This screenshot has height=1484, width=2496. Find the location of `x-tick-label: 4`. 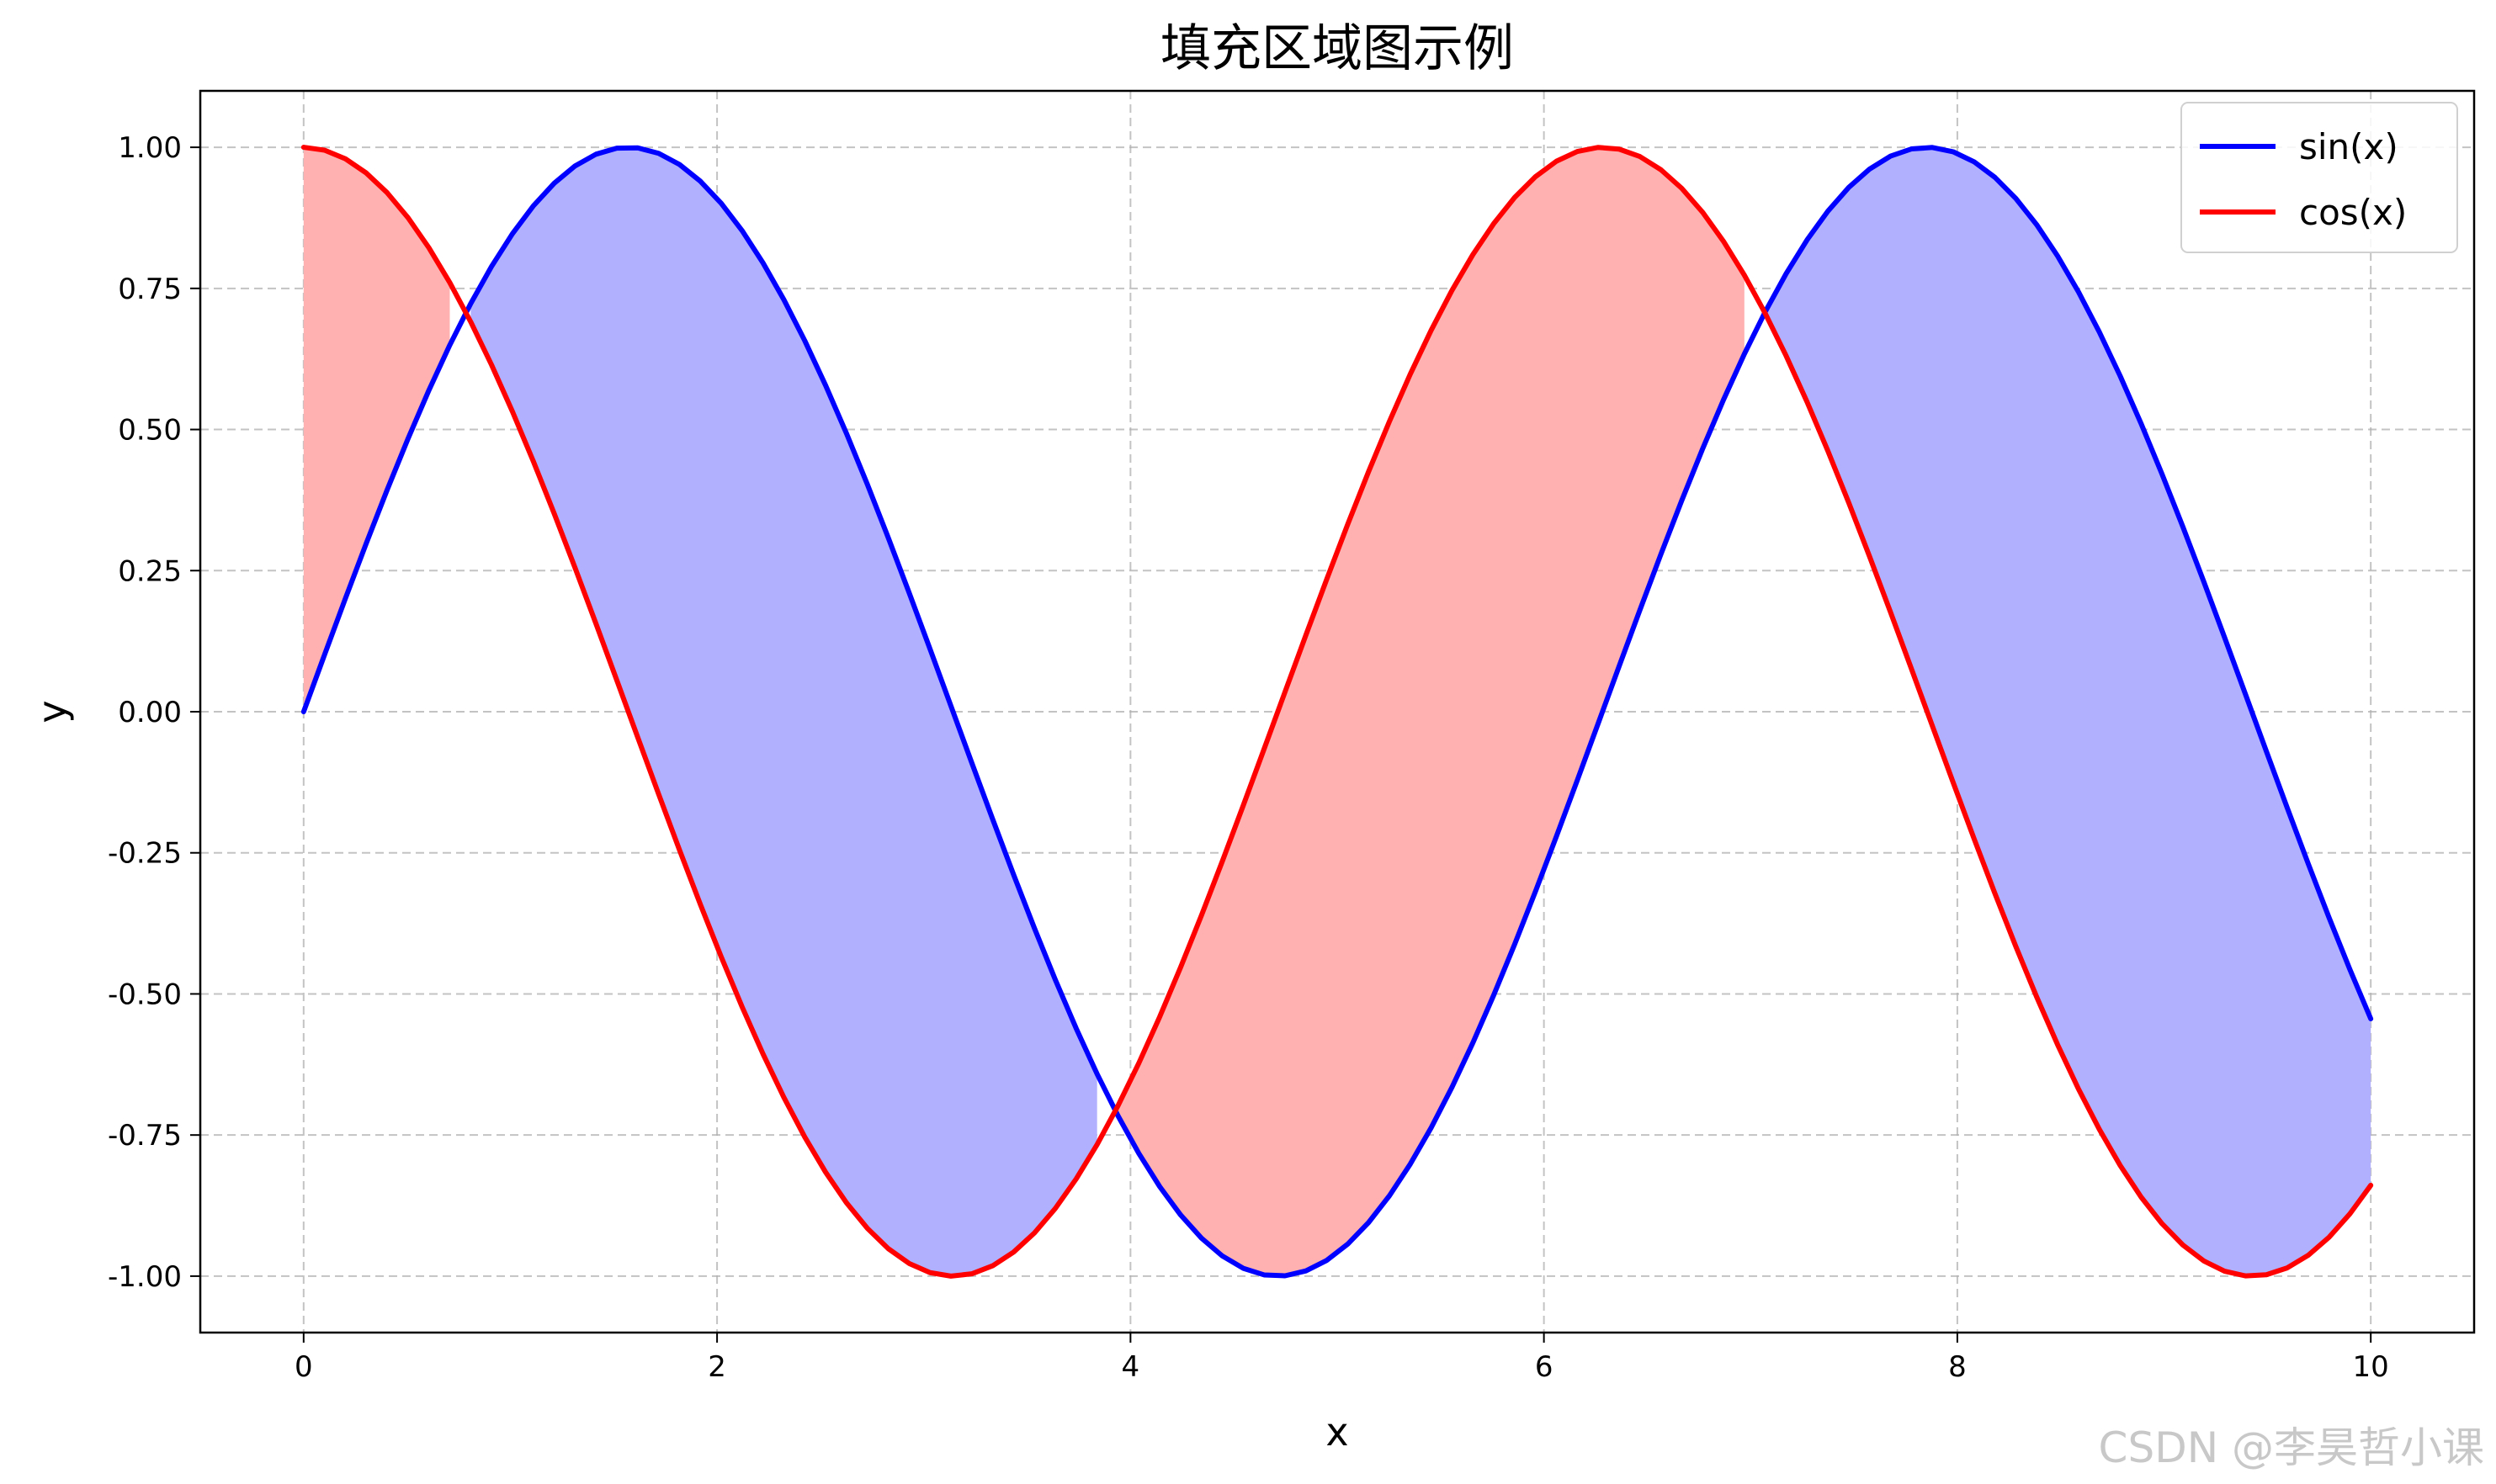

x-tick-label: 4 is located at coordinates (1131, 1367).